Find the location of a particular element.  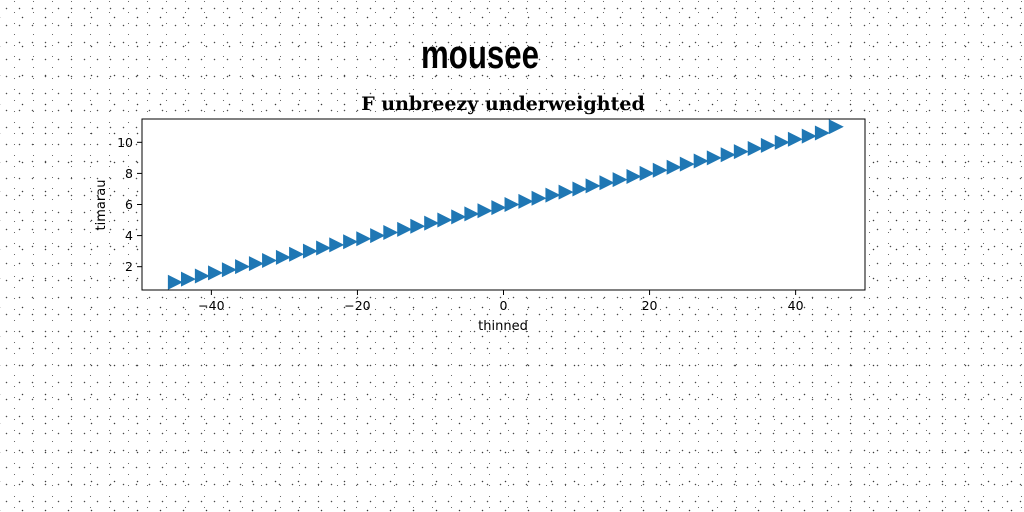

y-tick-label: 6 is located at coordinates (129, 204).